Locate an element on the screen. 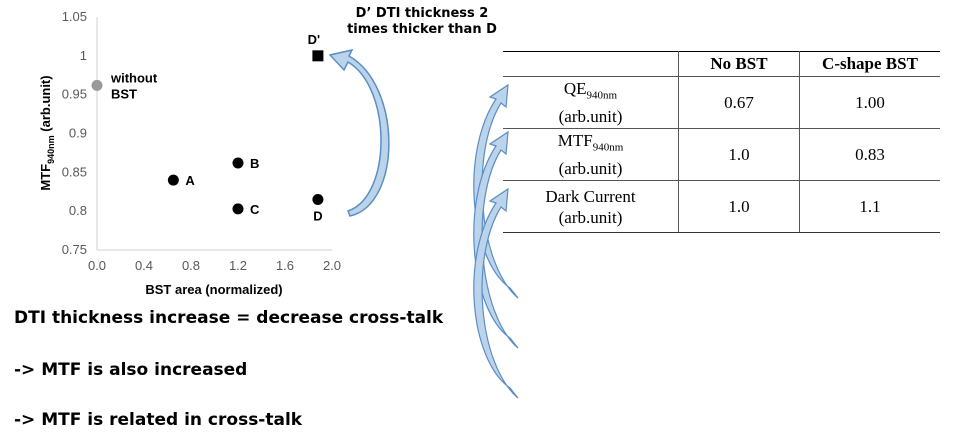  cell-dark-no-bst: 1.0 is located at coordinates (739, 206).